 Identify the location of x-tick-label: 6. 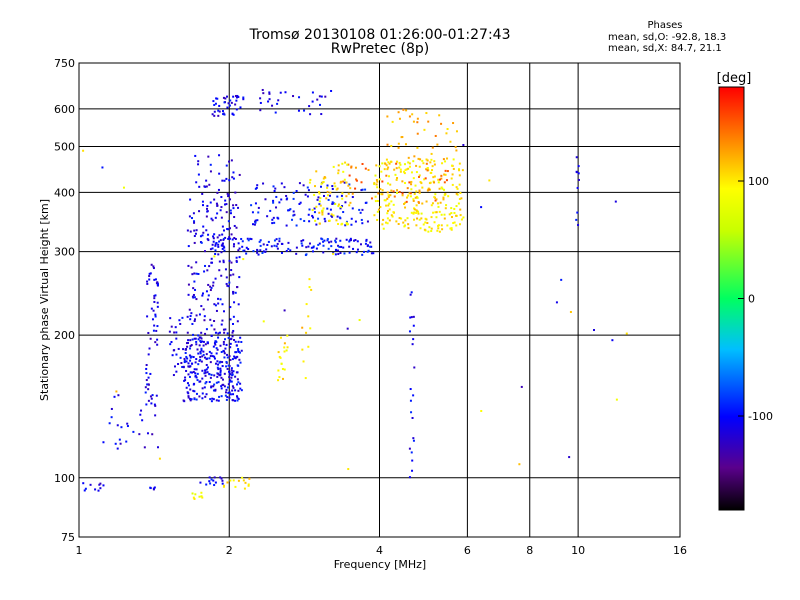
(467, 550).